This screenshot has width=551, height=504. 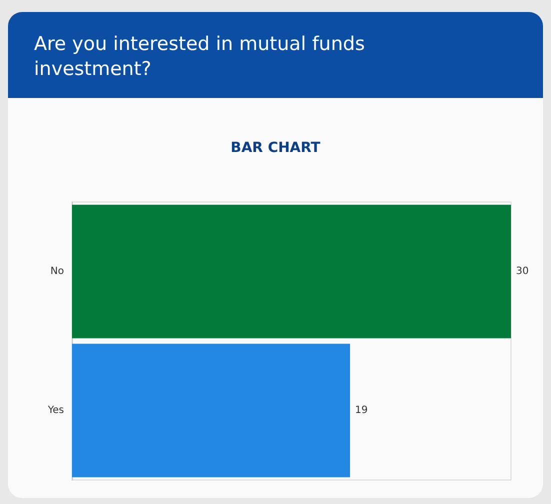 What do you see at coordinates (361, 410) in the screenshot?
I see `data-label: 19` at bounding box center [361, 410].